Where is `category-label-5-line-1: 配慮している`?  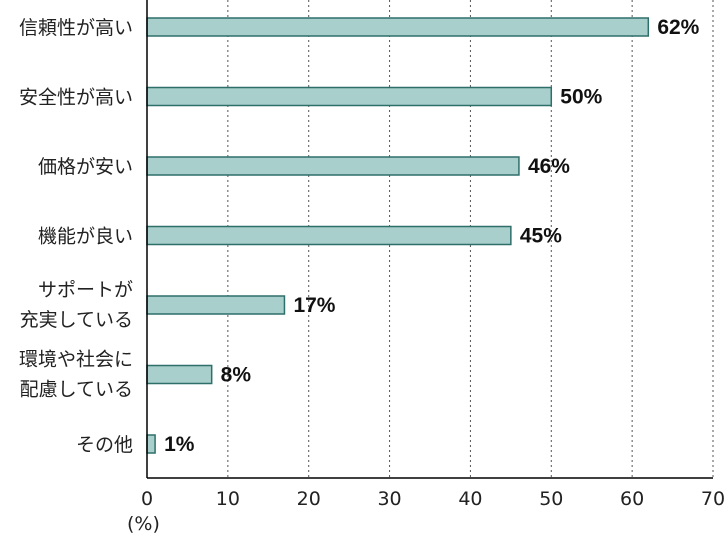 category-label-5-line-1: 配慮している is located at coordinates (76, 390).